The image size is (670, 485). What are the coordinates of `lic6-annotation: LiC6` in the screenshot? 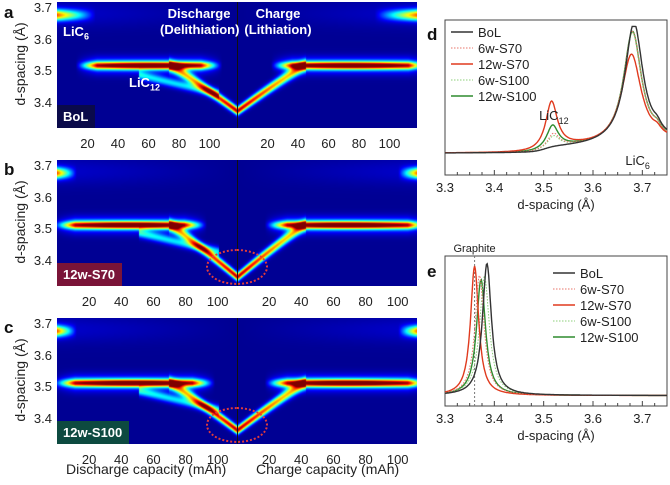 It's located at (76, 34).